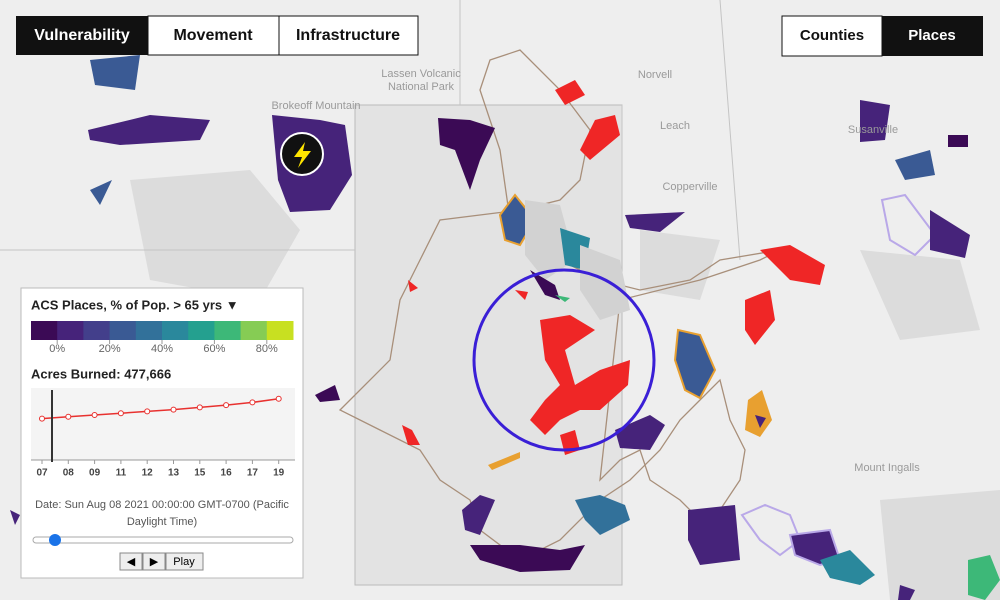 This screenshot has width=1000, height=600. I want to click on button-label: ◀, so click(131, 562).